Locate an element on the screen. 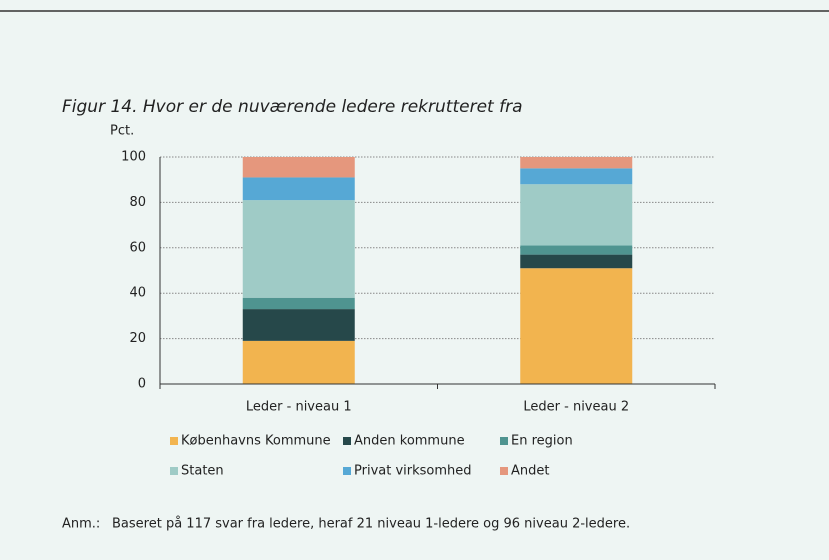  y-tick-label: 20 is located at coordinates (137, 338).